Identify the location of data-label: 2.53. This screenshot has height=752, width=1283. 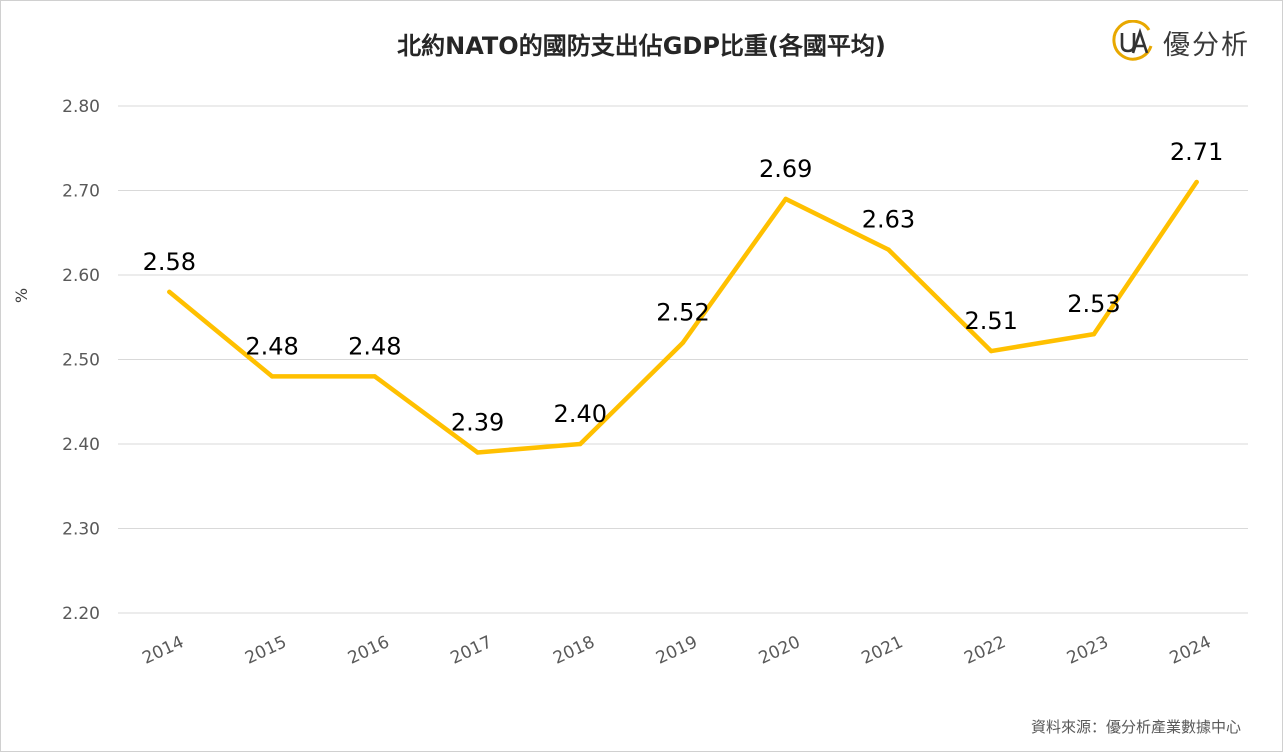
(1093, 304).